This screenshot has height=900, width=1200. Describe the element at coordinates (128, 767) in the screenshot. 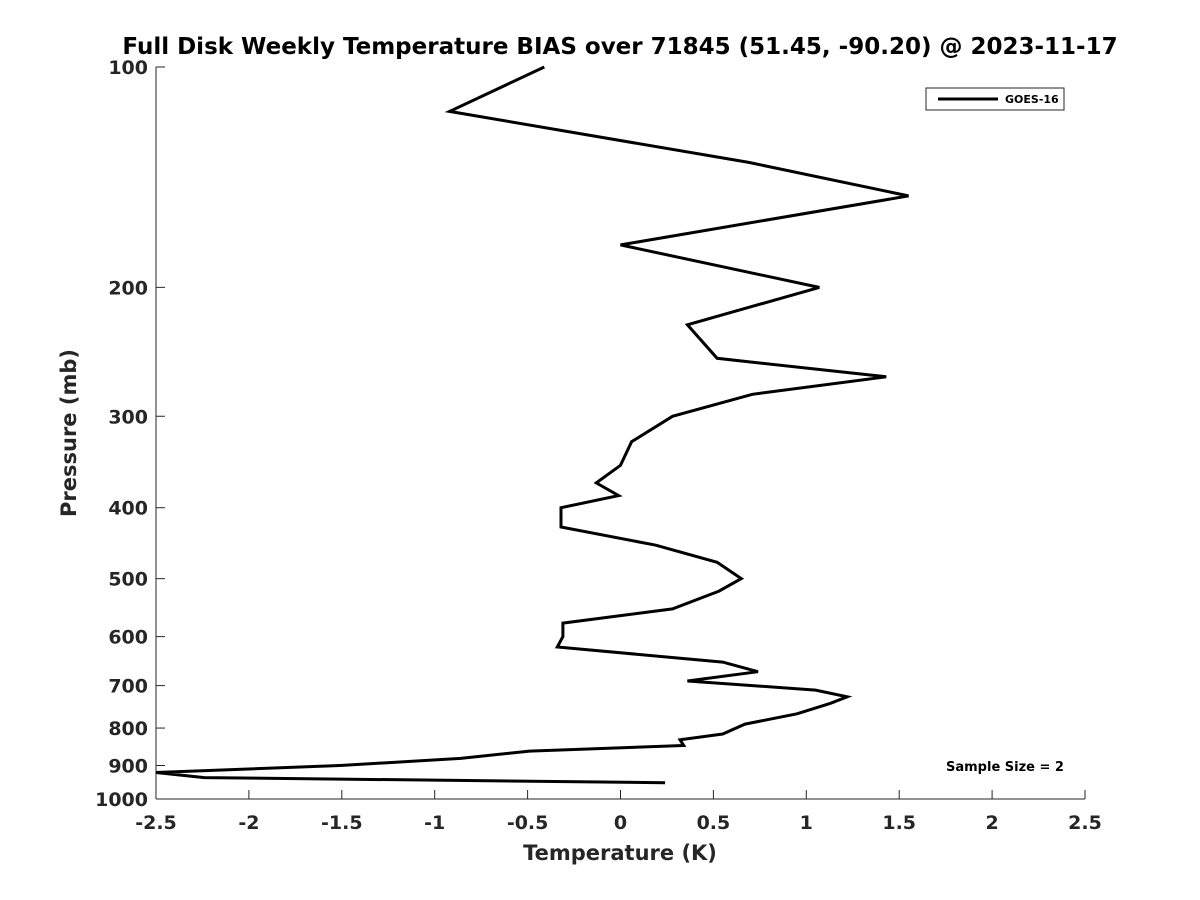

I see `y-tick-label: 900` at that location.